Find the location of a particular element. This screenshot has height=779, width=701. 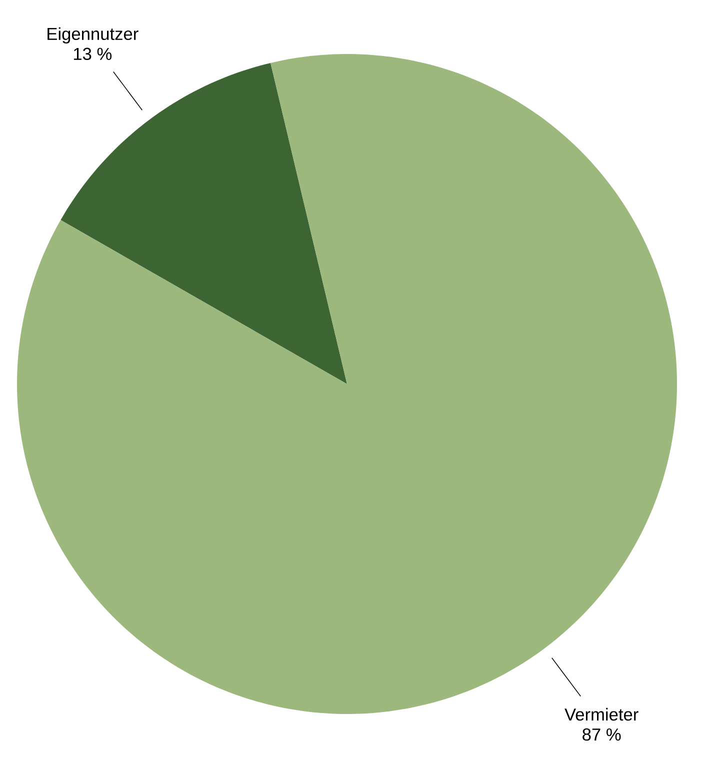

data-label: 13 % is located at coordinates (93, 54).